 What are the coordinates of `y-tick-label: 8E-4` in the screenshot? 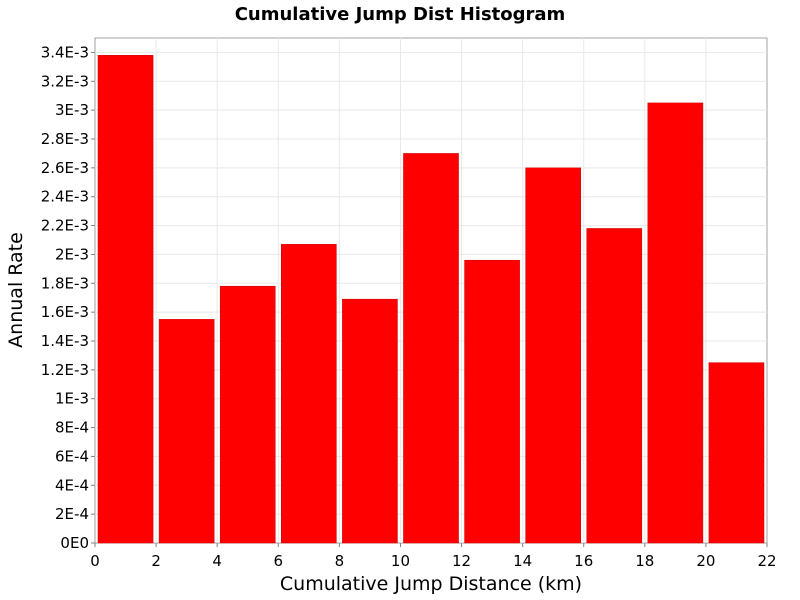 It's located at (72, 428).